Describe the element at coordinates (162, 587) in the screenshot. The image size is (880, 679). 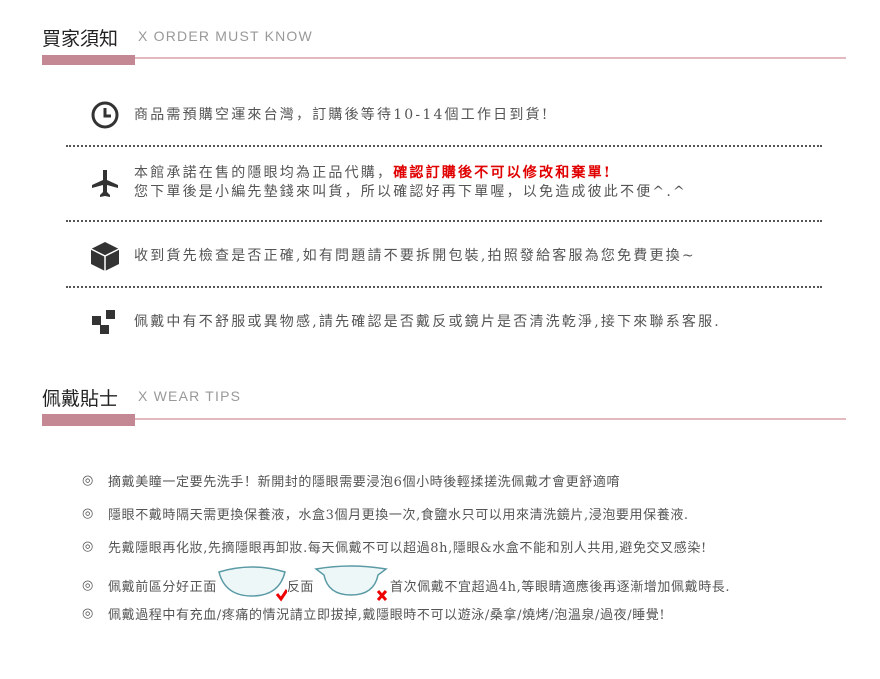
I see `tip-text: 佩戴前區分好正面` at that location.